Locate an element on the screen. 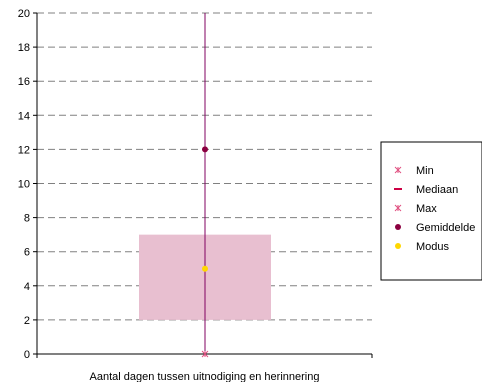 The image size is (482, 382). y-tick-label: 16 is located at coordinates (24, 82).